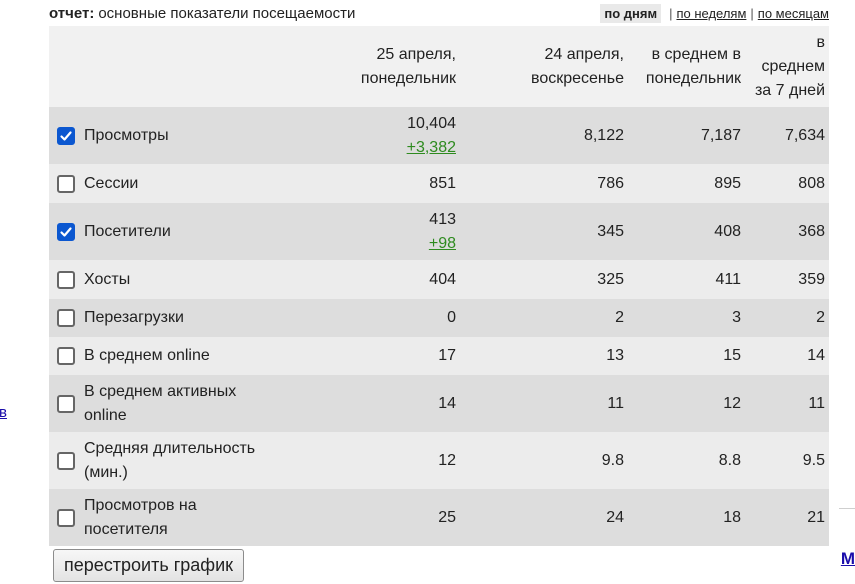  What do you see at coordinates (442, 219) in the screenshot?
I see `value-main: 413` at bounding box center [442, 219].